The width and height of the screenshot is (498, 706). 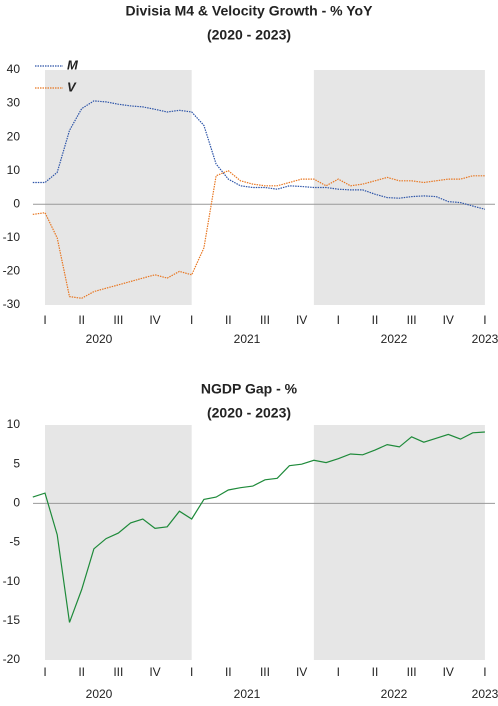 I want to click on y-tick-label: -5, so click(x=14, y=542).